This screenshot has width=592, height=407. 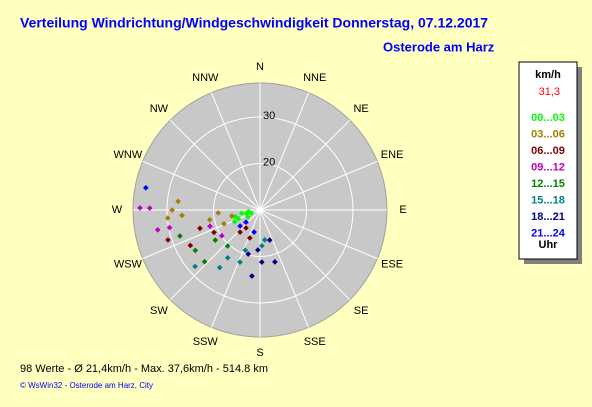 What do you see at coordinates (548, 134) in the screenshot?
I see `legend-entry: 03...06` at bounding box center [548, 134].